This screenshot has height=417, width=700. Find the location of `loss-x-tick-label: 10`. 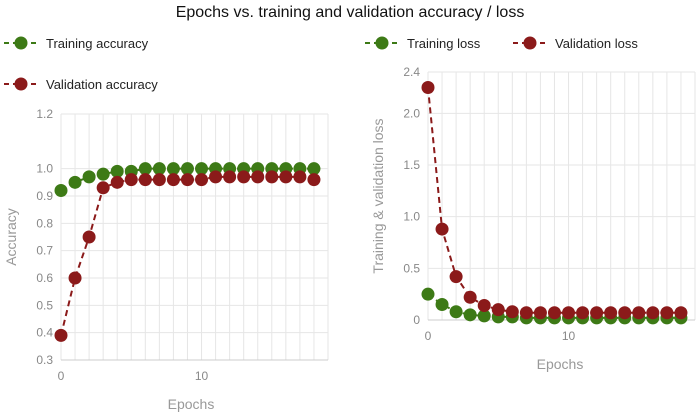

loss-x-tick-label: 10 is located at coordinates (569, 336).